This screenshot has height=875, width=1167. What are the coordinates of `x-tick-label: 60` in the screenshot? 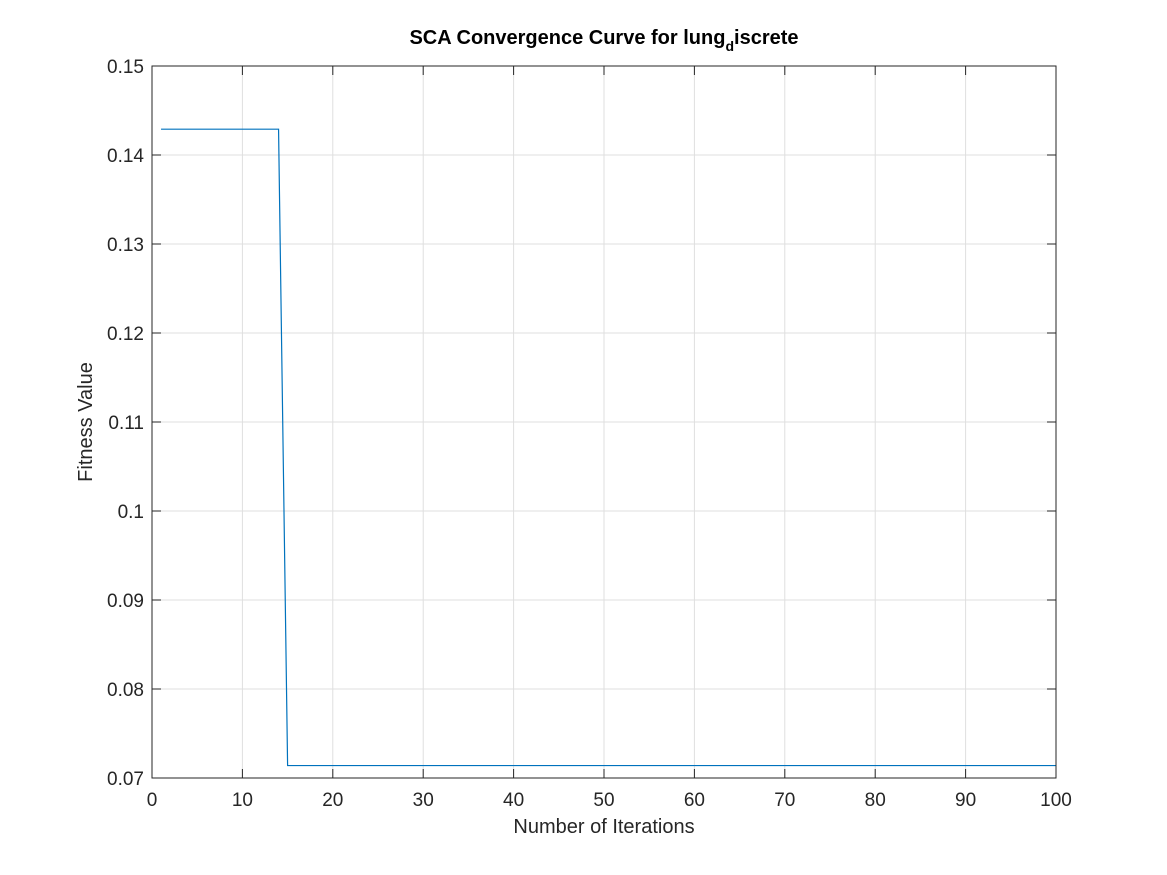 It's located at (694, 800).